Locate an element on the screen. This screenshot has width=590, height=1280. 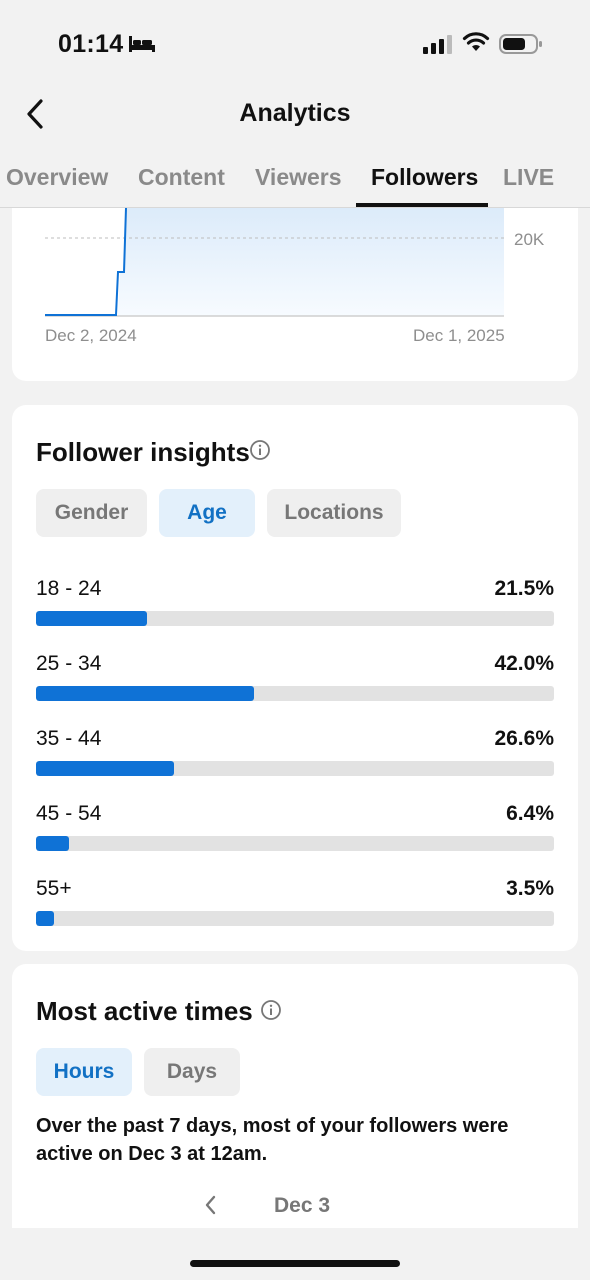
status-time: 01:14 is located at coordinates (91, 44).